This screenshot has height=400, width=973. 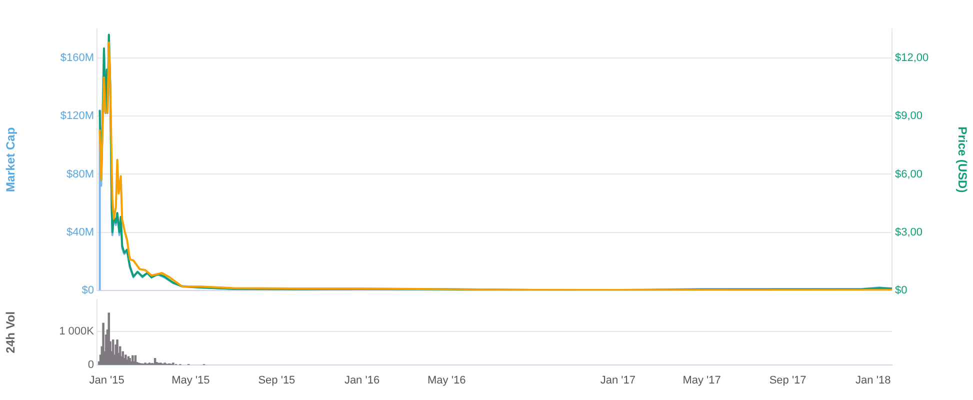 I want to click on y2-tick-label: $12,00, so click(x=912, y=58).